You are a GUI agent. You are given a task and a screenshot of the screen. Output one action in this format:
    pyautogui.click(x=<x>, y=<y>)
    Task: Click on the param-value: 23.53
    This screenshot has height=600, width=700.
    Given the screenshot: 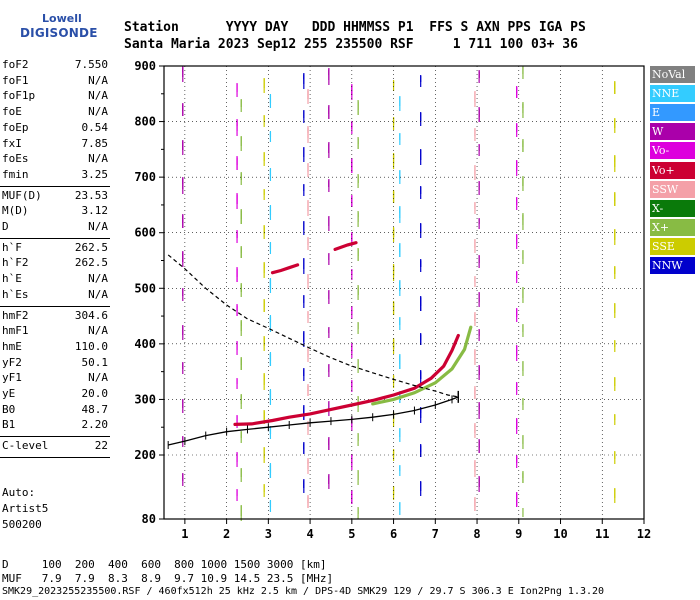 What is the action you would take?
    pyautogui.click(x=91, y=195)
    